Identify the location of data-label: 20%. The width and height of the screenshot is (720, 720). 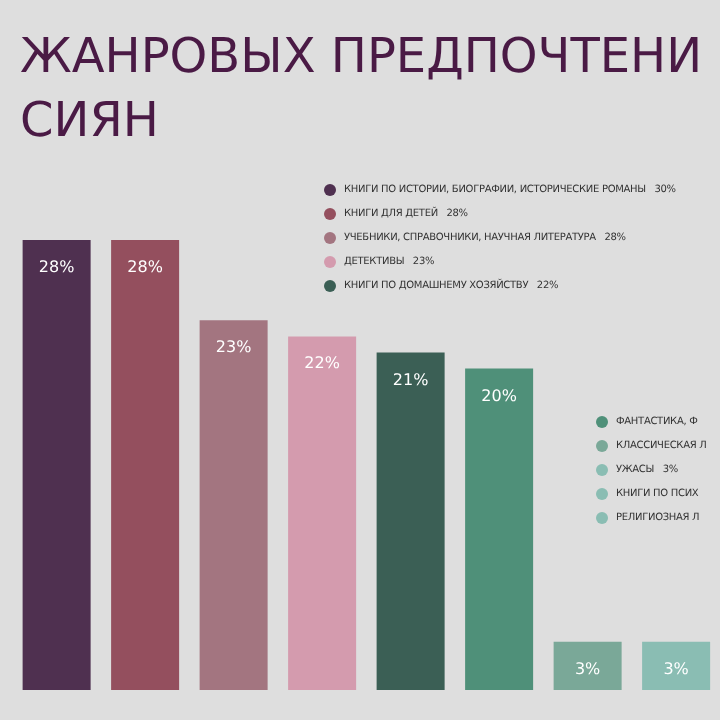
(499, 395).